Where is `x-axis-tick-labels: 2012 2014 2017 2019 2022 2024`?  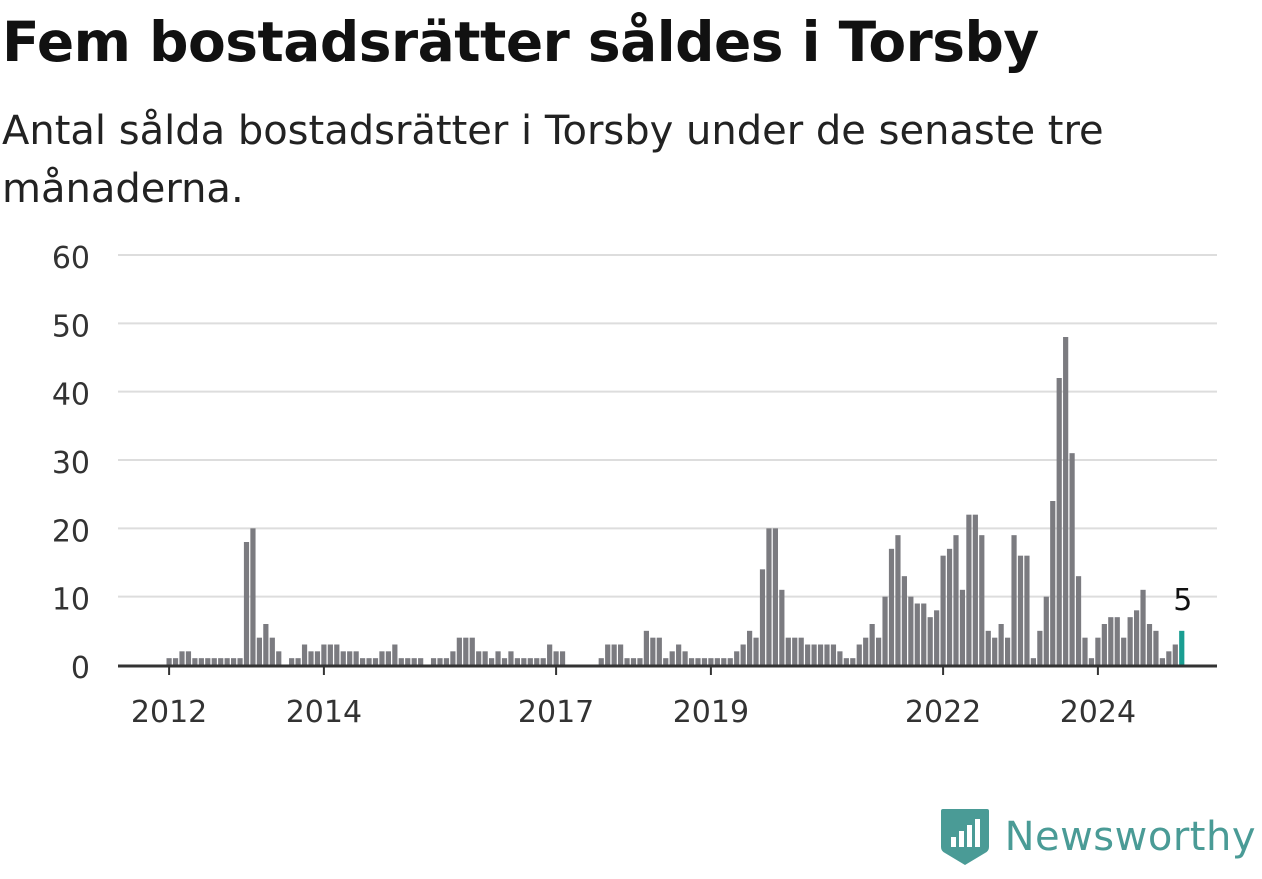 x-axis-tick-labels: 2012 2014 2017 2019 2022 2024 is located at coordinates (633, 698).